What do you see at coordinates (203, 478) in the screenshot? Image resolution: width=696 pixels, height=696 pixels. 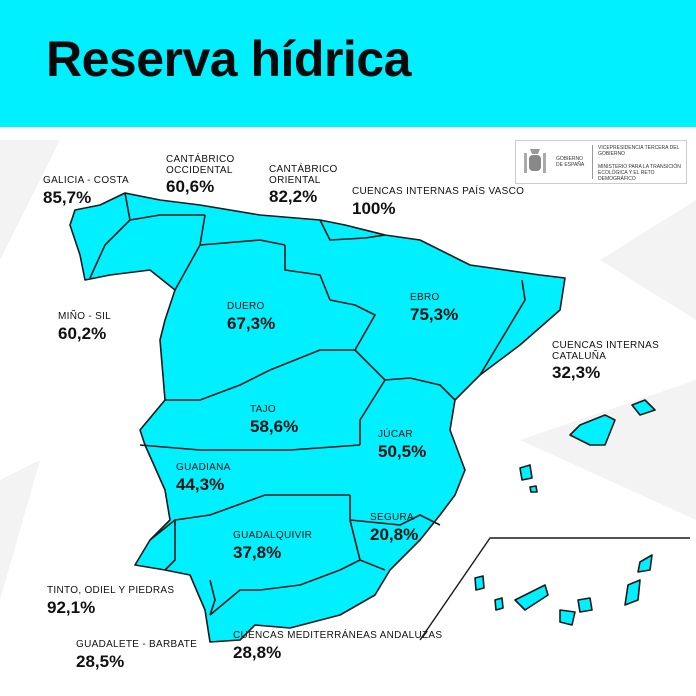 I see `basin-guadiana: GUADIANA 44,3%` at bounding box center [203, 478].